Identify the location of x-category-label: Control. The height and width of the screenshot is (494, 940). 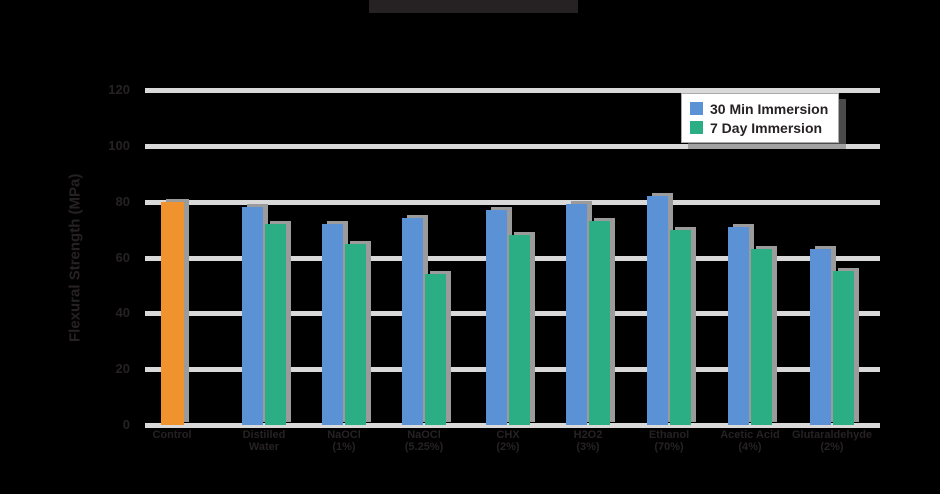
(172, 435).